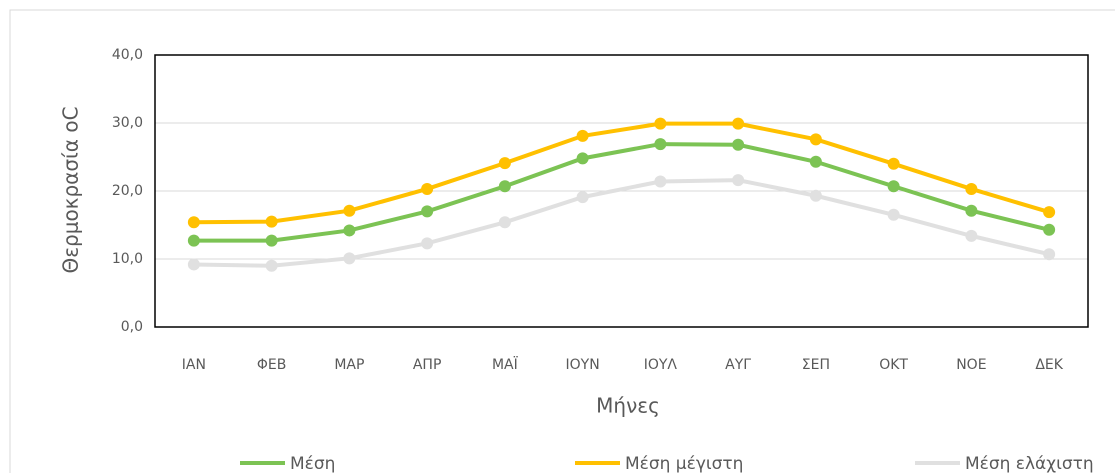 The height and width of the screenshot is (473, 1115). What do you see at coordinates (893, 365) in the screenshot?
I see `x-tick-label: ΟΚΤ` at bounding box center [893, 365].